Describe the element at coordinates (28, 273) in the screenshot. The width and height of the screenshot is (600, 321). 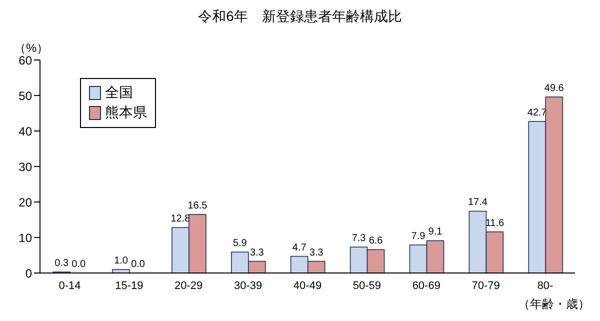
I see `y-tick-label: 0` at that location.